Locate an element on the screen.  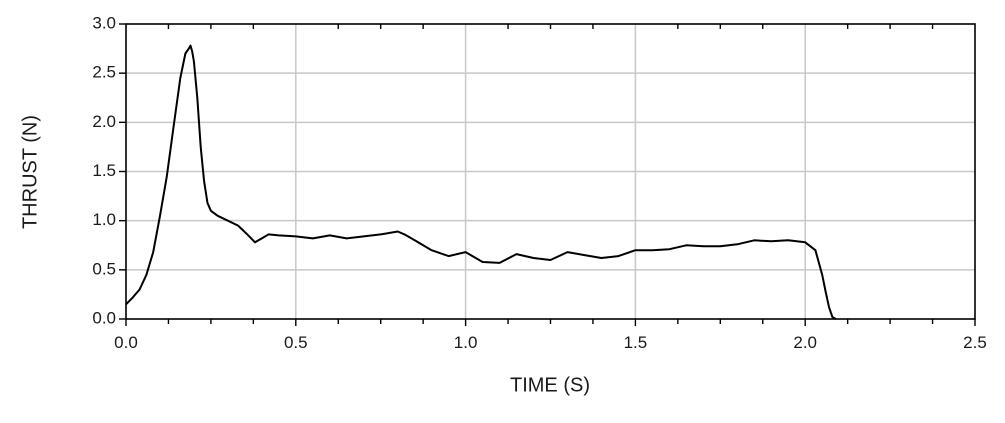
y-tick-label: 1.0 is located at coordinates (104, 219).